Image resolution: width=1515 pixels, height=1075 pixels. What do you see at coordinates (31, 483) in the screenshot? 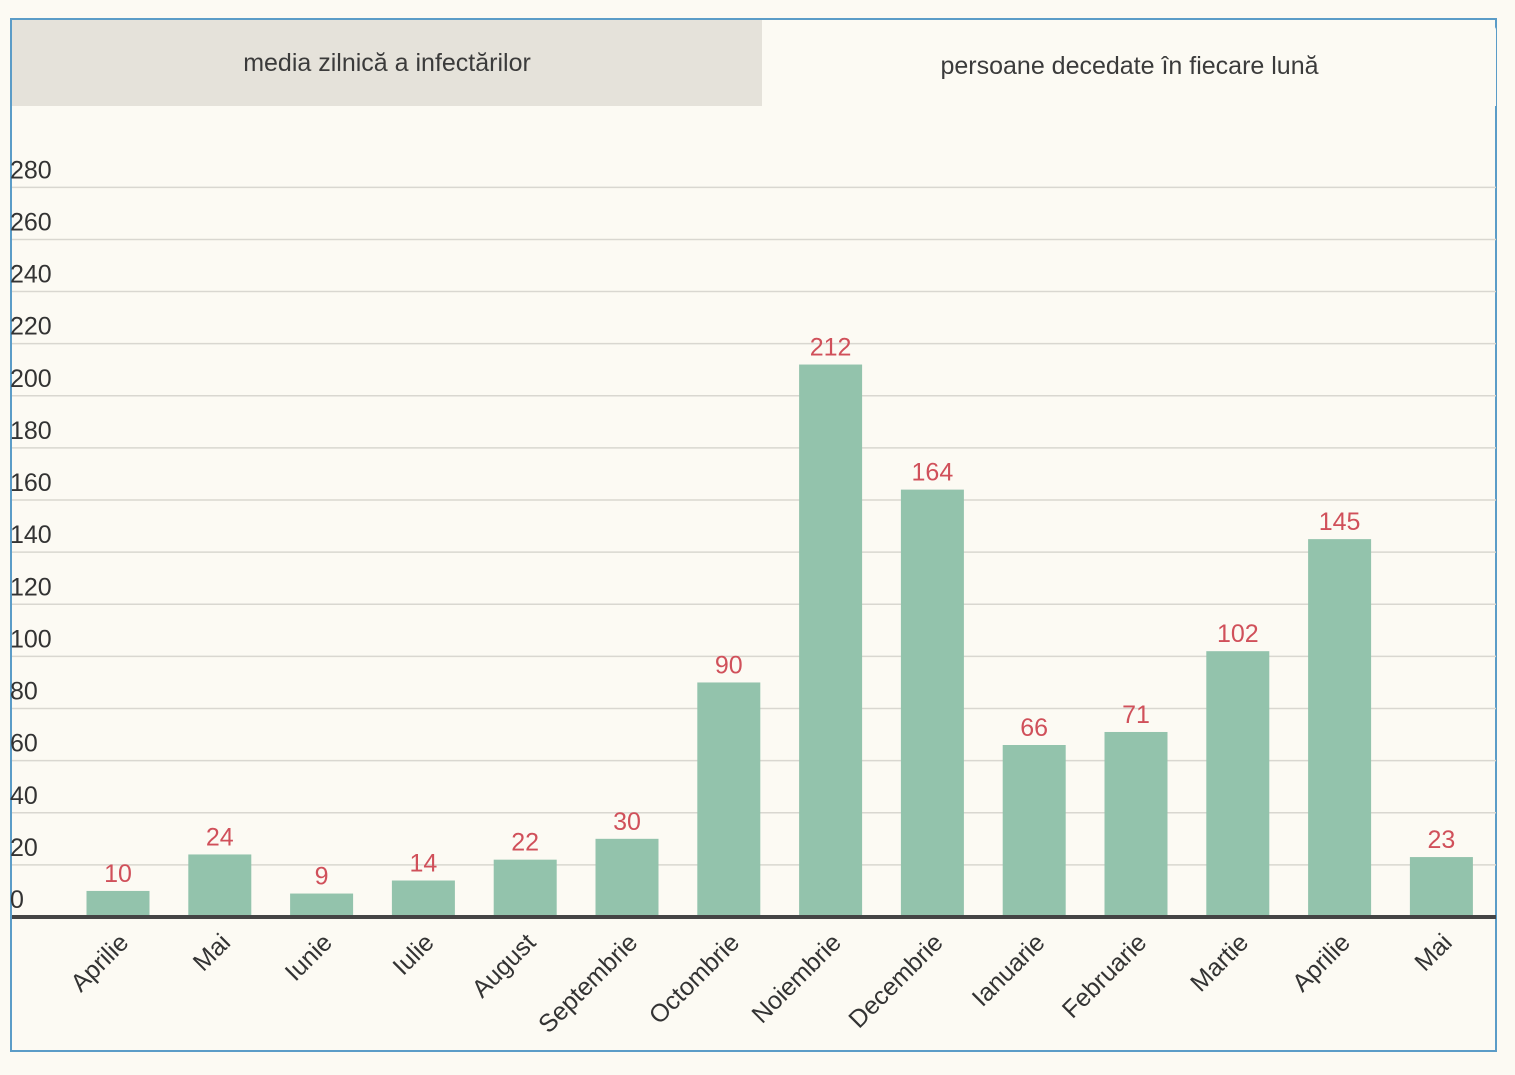
I see `y-tick-label: 160` at bounding box center [31, 483].